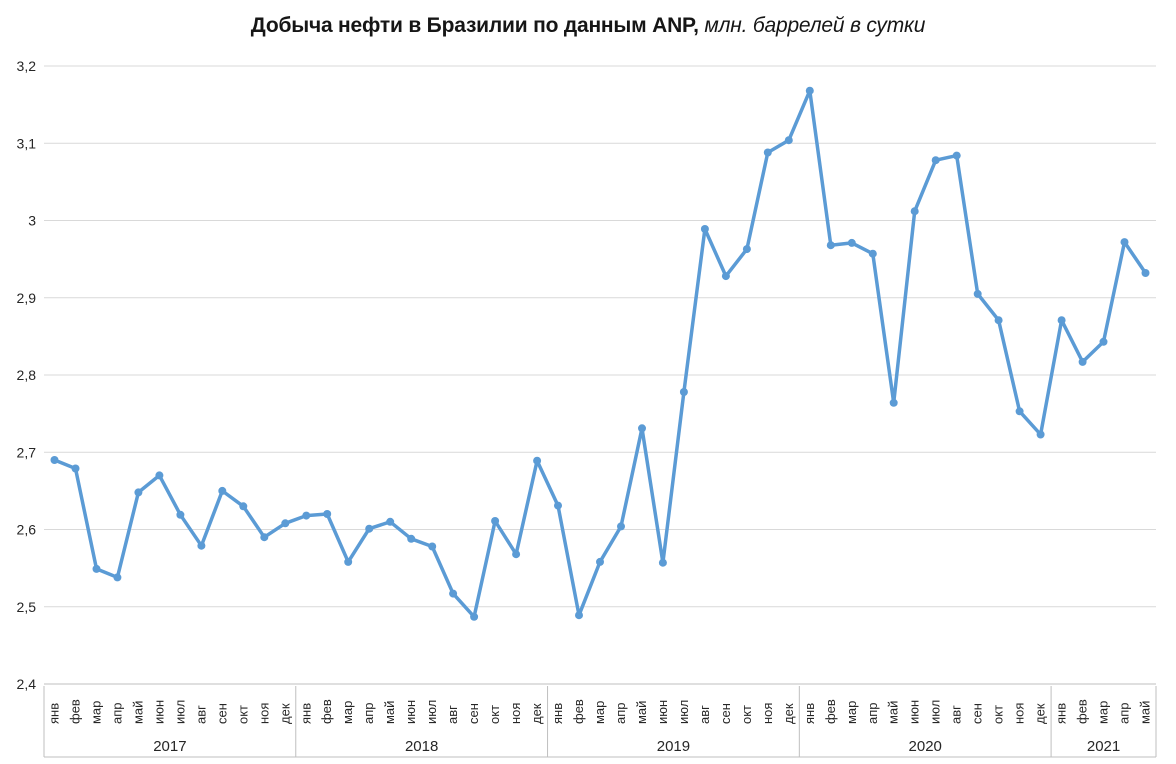 The height and width of the screenshot is (764, 1176). What do you see at coordinates (1103, 746) in the screenshot?
I see `x-year-label: 2021` at bounding box center [1103, 746].